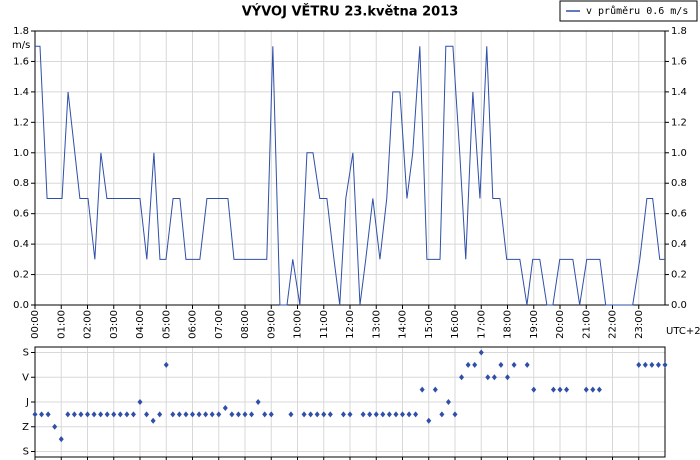 Image resolution: width=700 pixels, height=460 pixels. I want to click on x-tick-label: 06:00, so click(193, 324).